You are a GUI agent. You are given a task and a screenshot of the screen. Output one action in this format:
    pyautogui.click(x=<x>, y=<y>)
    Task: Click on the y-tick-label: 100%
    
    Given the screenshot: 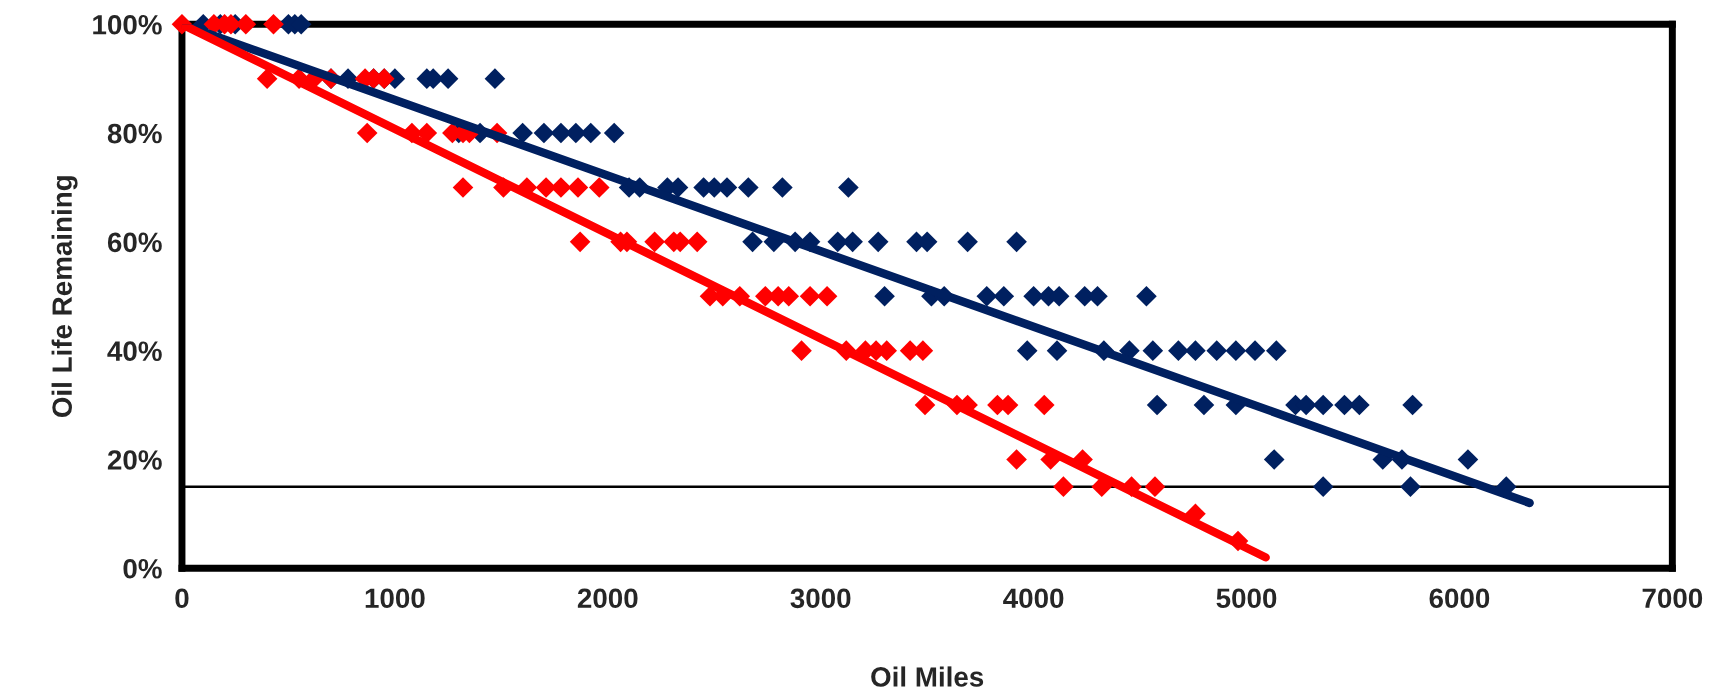 What is the action you would take?
    pyautogui.click(x=127, y=24)
    